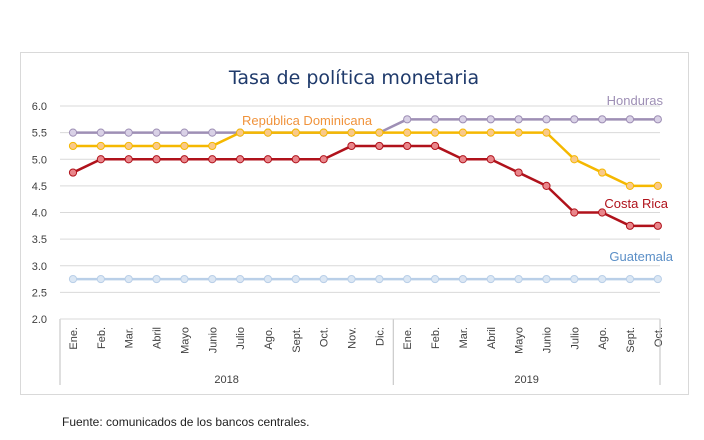 The width and height of the screenshot is (704, 440). What do you see at coordinates (365, 279) in the screenshot?
I see `series-guatemala` at bounding box center [365, 279].